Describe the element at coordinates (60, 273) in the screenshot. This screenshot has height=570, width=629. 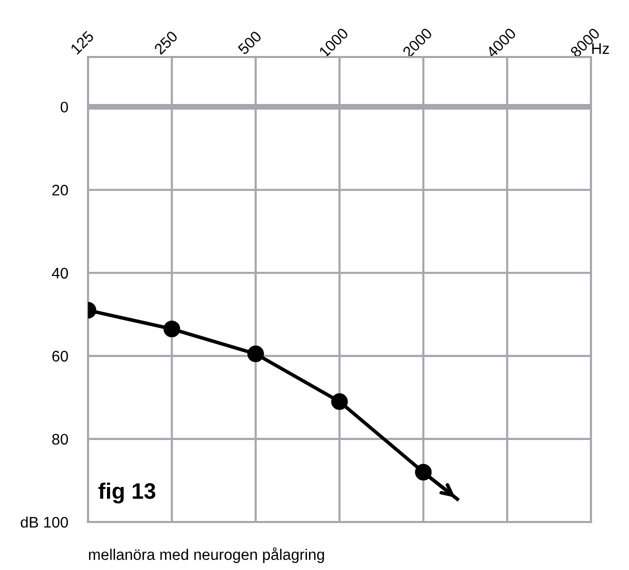
I see `y-tick-label: 40` at that location.